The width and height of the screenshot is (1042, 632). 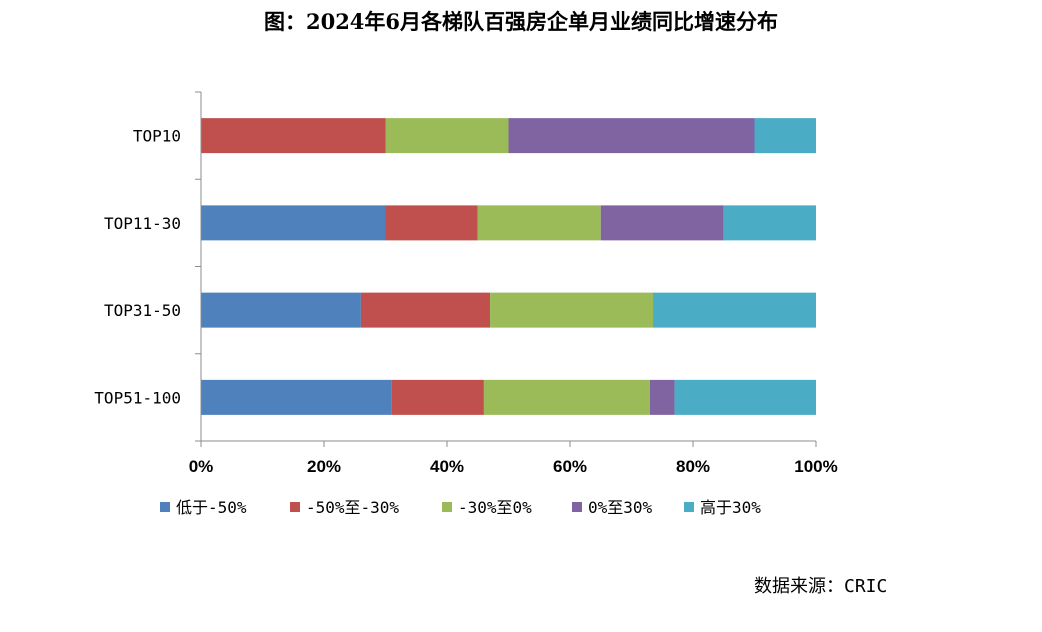 I want to click on x-tick-label: 40%, so click(x=447, y=466).